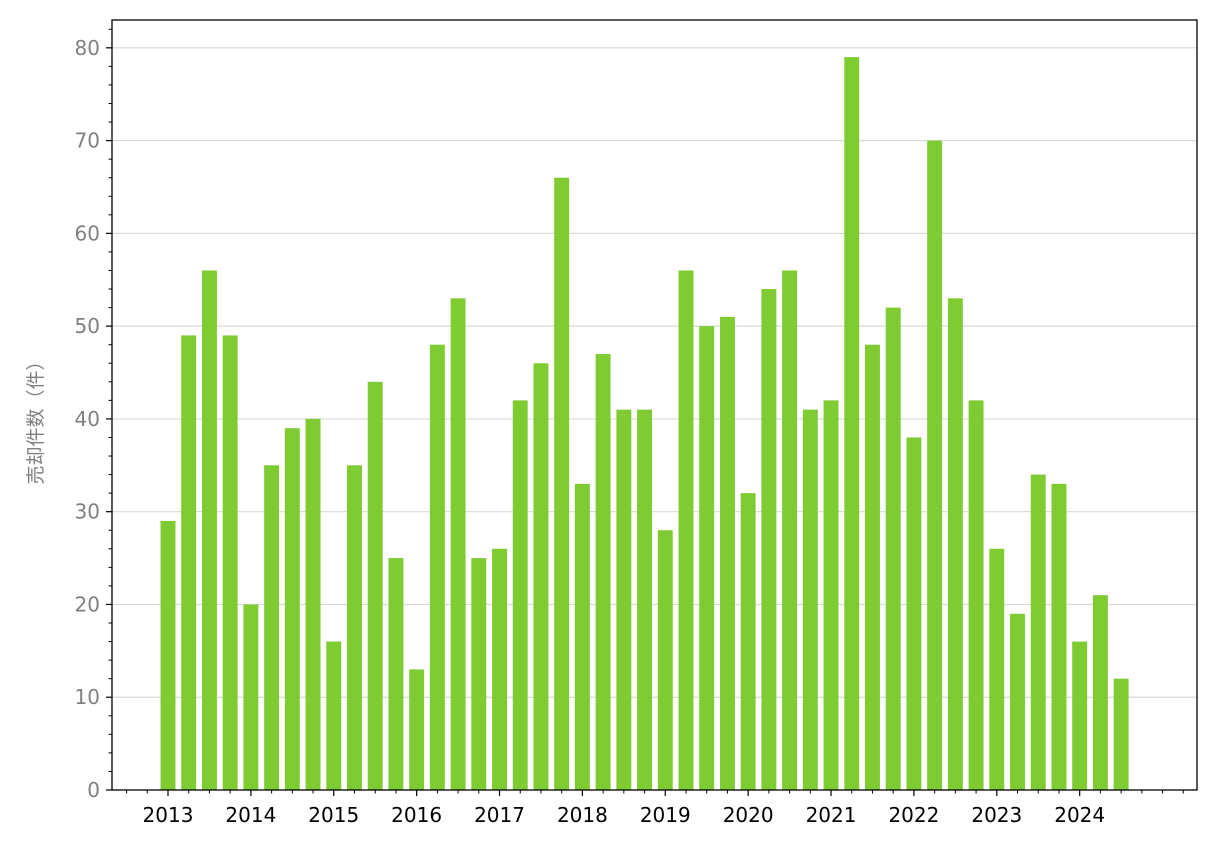 Image resolution: width=1216 pixels, height=855 pixels. What do you see at coordinates (996, 815) in the screenshot?
I see `x-tick-label: 2023` at bounding box center [996, 815].